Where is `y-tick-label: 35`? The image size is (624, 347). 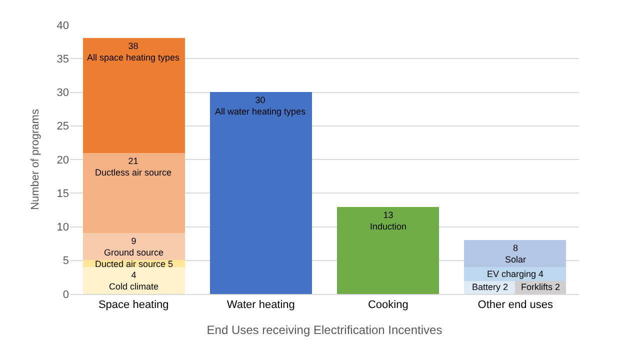
y-tick-label: 35 is located at coordinates (62, 59).